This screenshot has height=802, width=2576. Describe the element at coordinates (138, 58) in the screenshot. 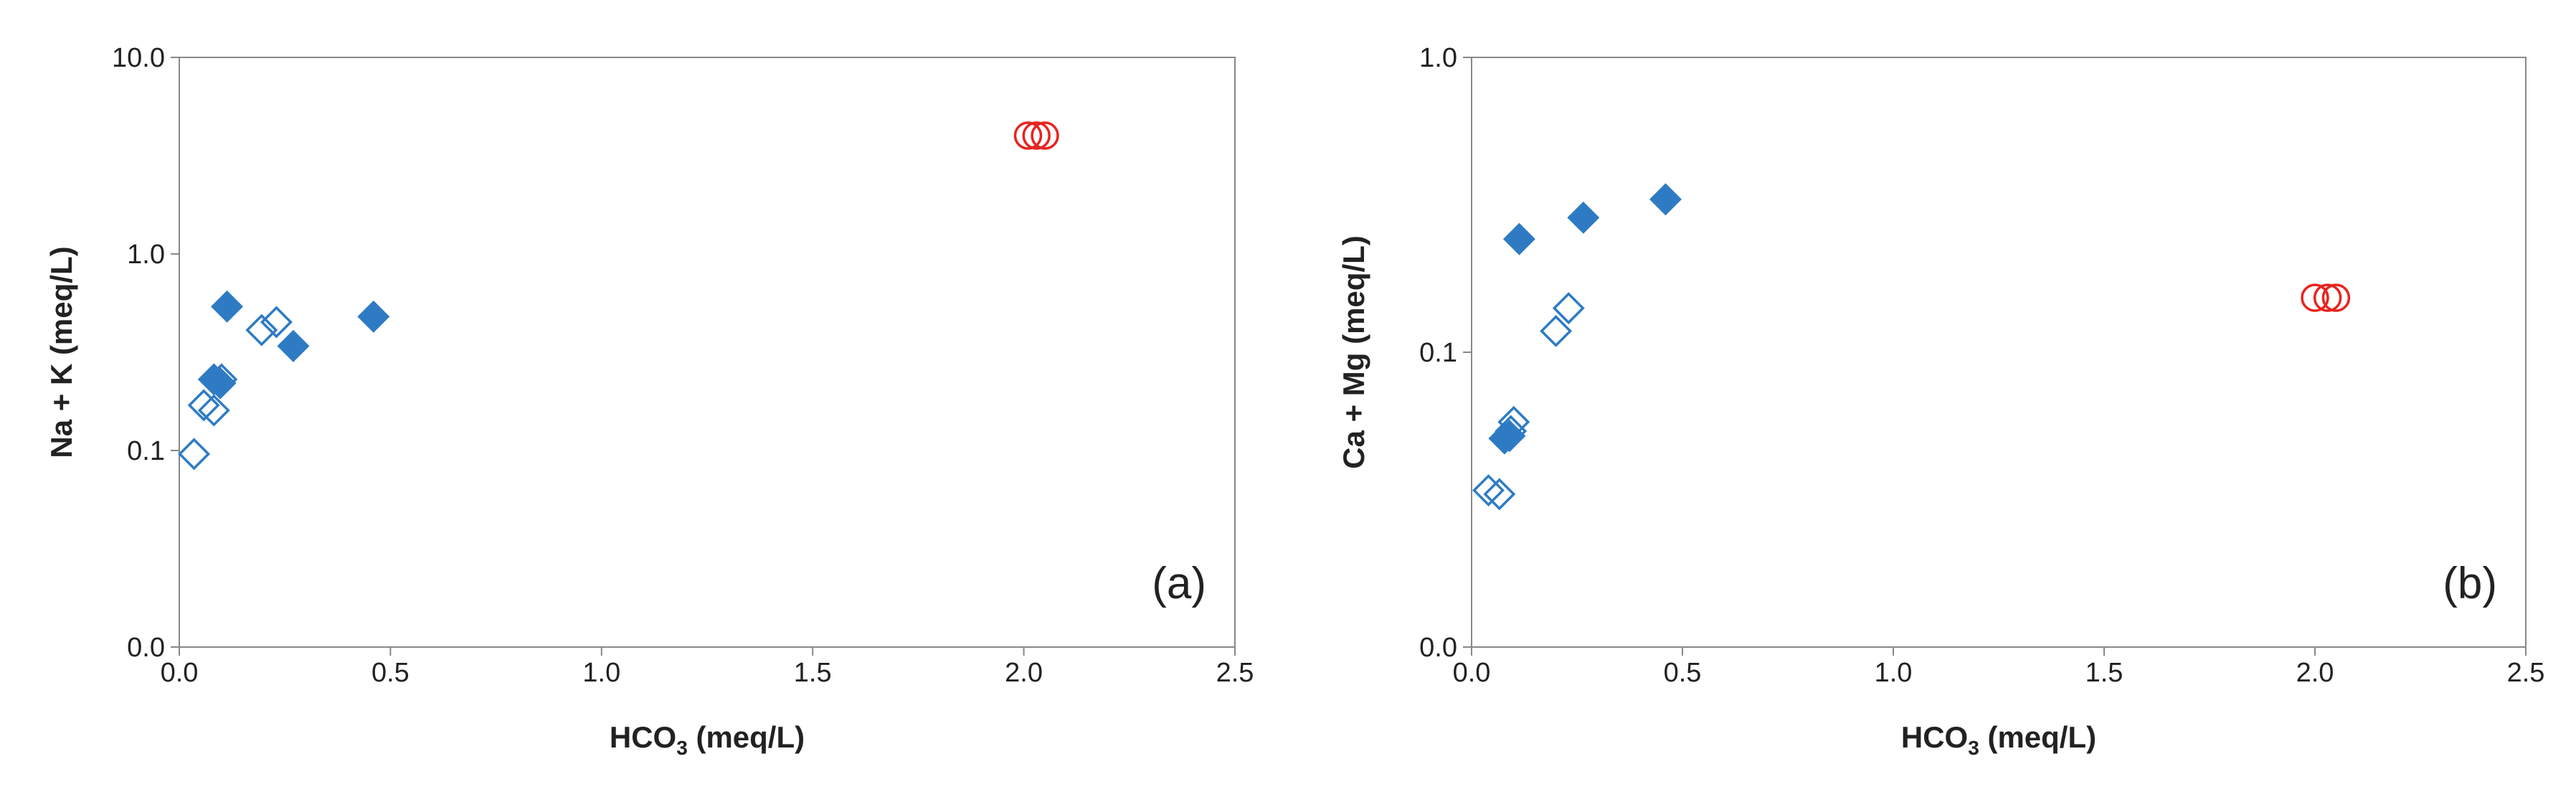

I see `y-tick-label: 10.0` at that location.